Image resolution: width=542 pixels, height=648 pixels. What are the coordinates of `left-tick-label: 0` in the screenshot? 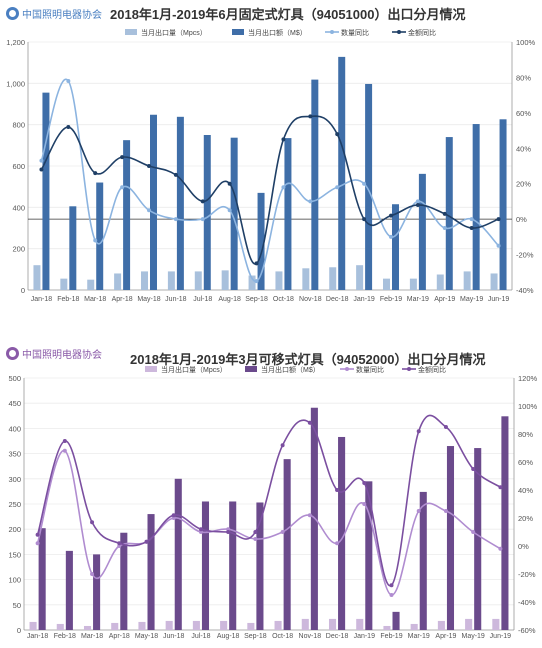 It's located at (19, 630).